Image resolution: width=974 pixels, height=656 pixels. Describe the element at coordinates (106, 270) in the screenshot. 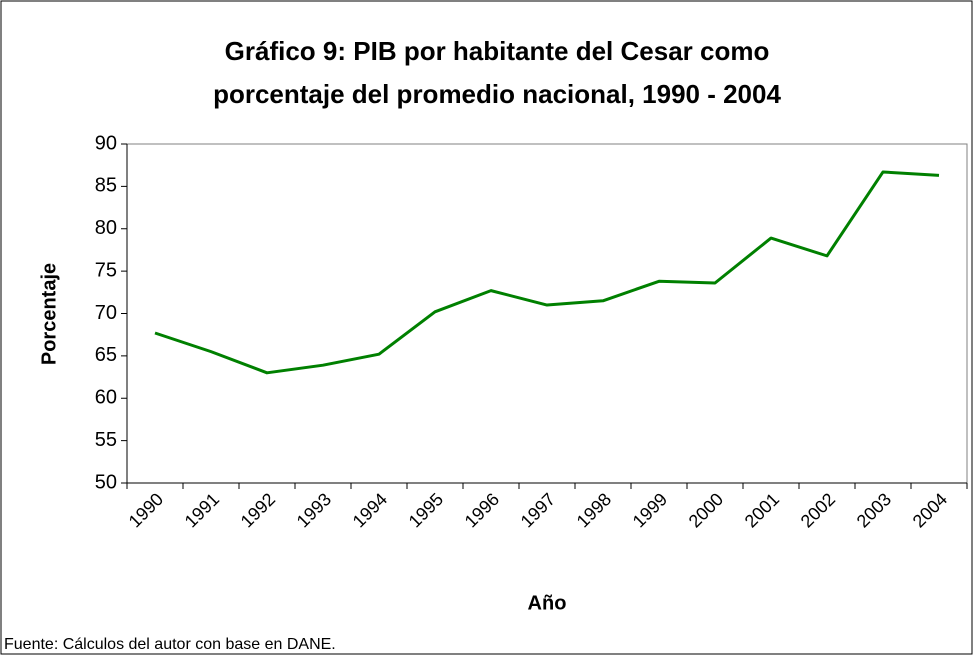

I see `y-tick-label: 75` at that location.